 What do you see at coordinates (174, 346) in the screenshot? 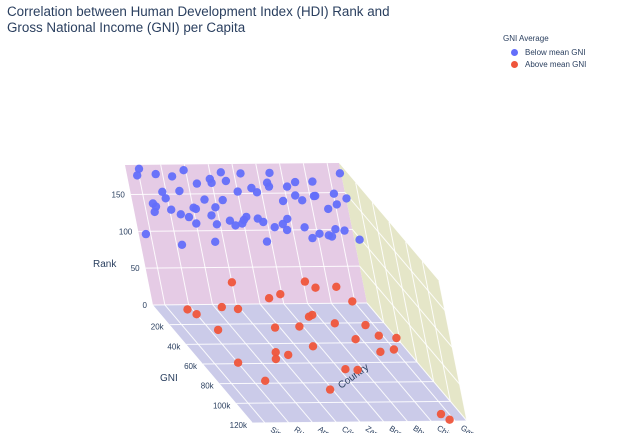
I see `x-tick-label-1: 40k` at bounding box center [174, 346].